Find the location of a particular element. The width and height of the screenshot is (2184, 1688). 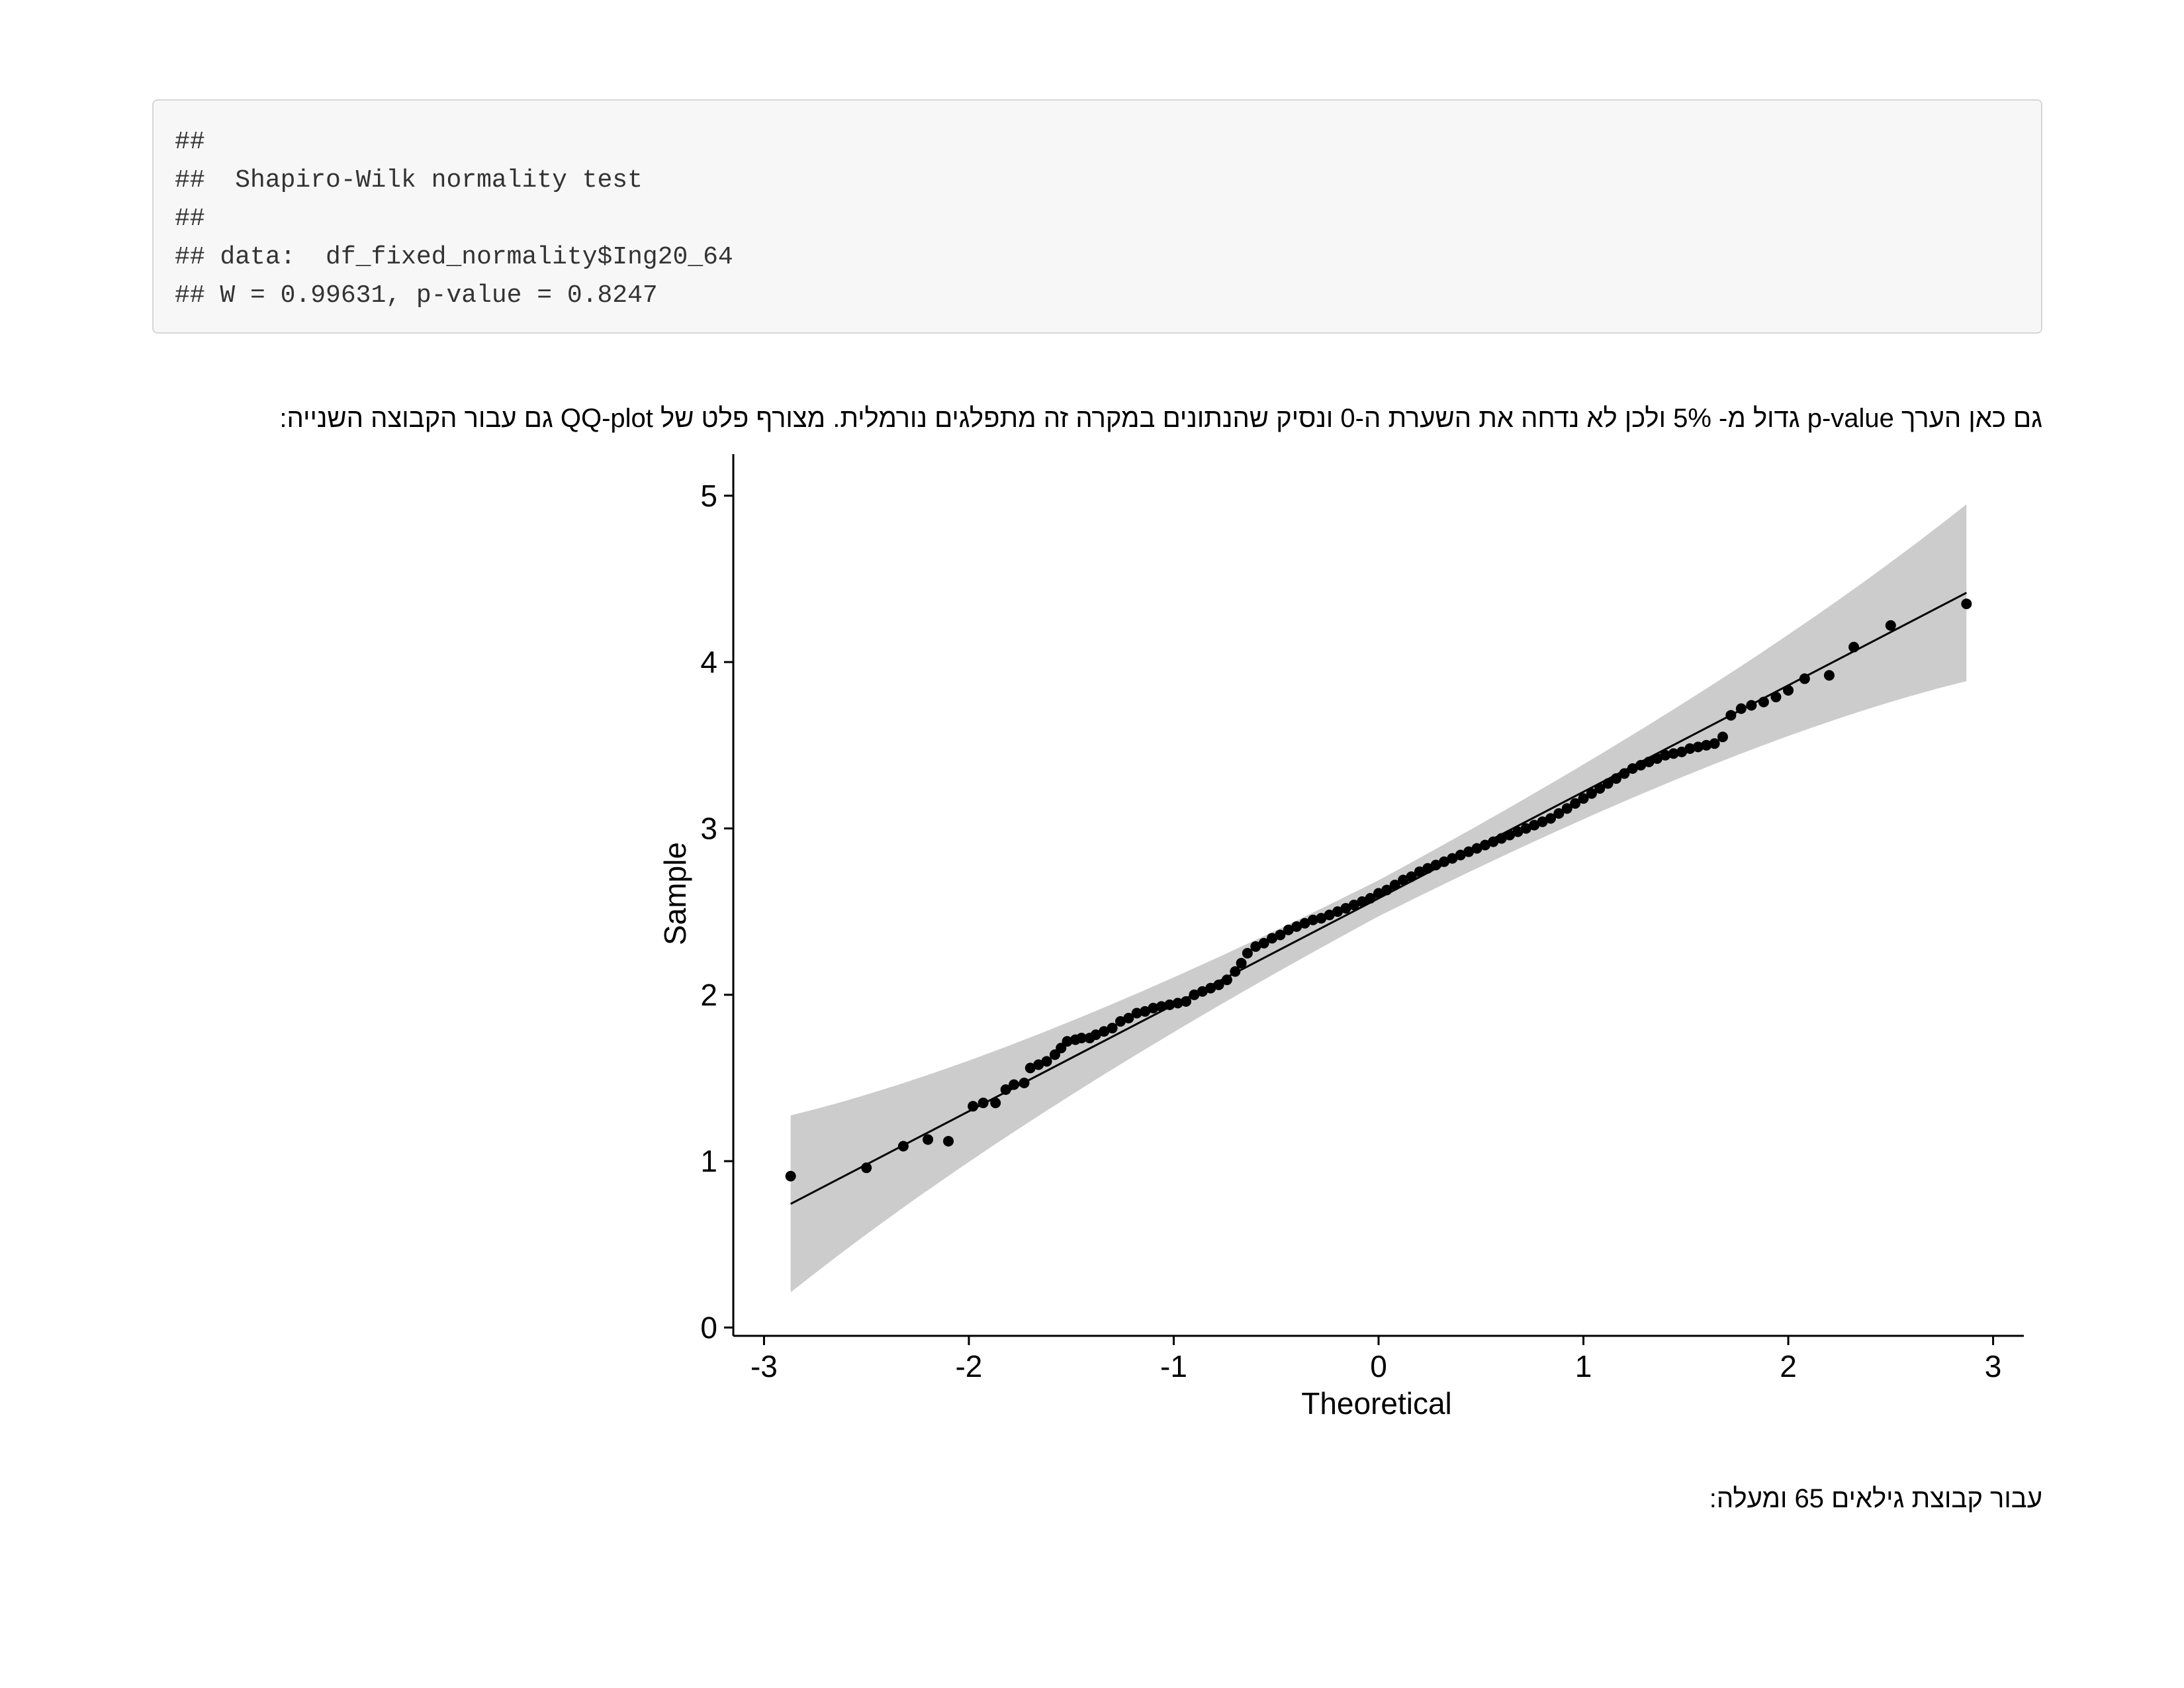

y-tick-label: 3 is located at coordinates (708, 828).